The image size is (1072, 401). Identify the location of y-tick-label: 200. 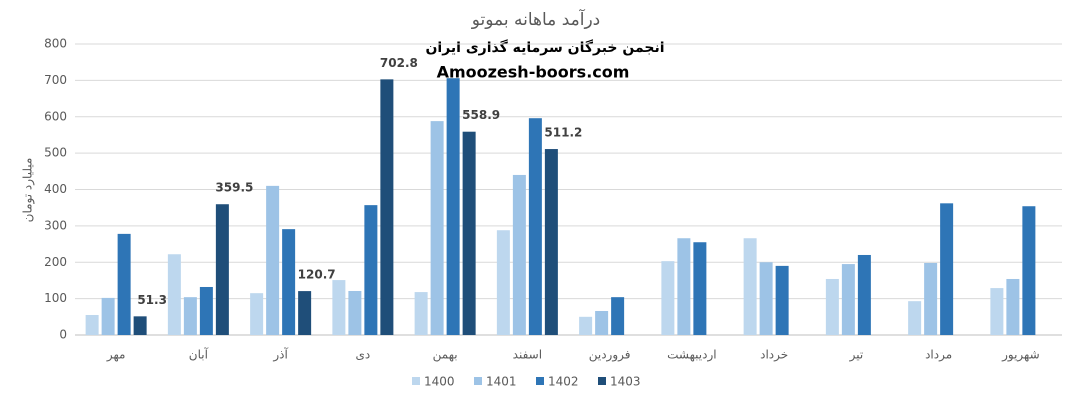
(55, 262).